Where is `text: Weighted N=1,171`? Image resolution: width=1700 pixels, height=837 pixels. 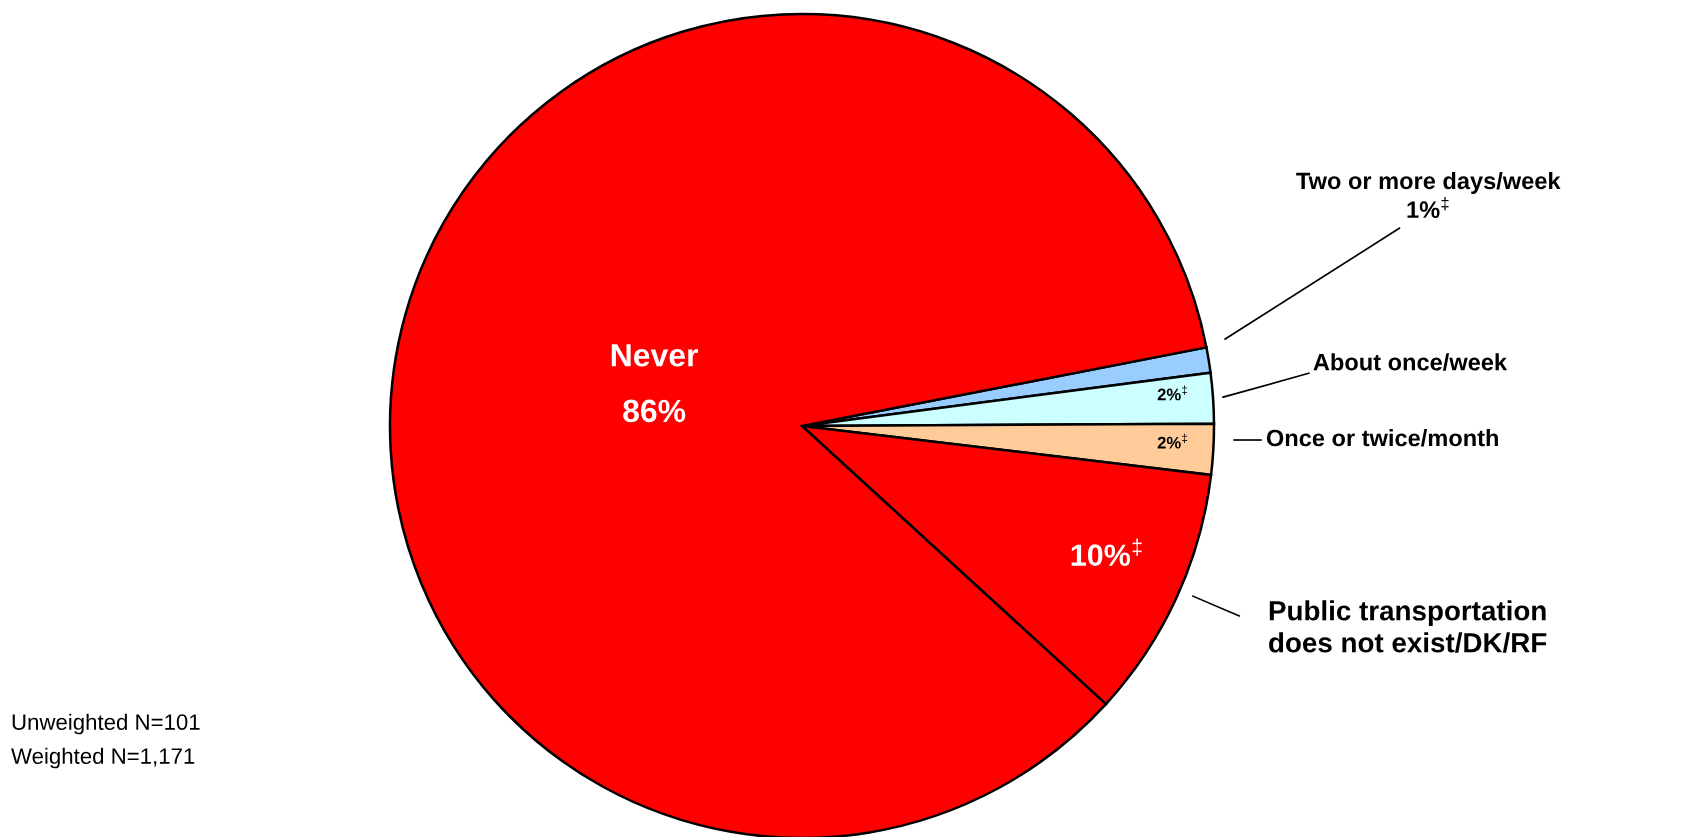 text: Weighted N=1,171 is located at coordinates (103, 758).